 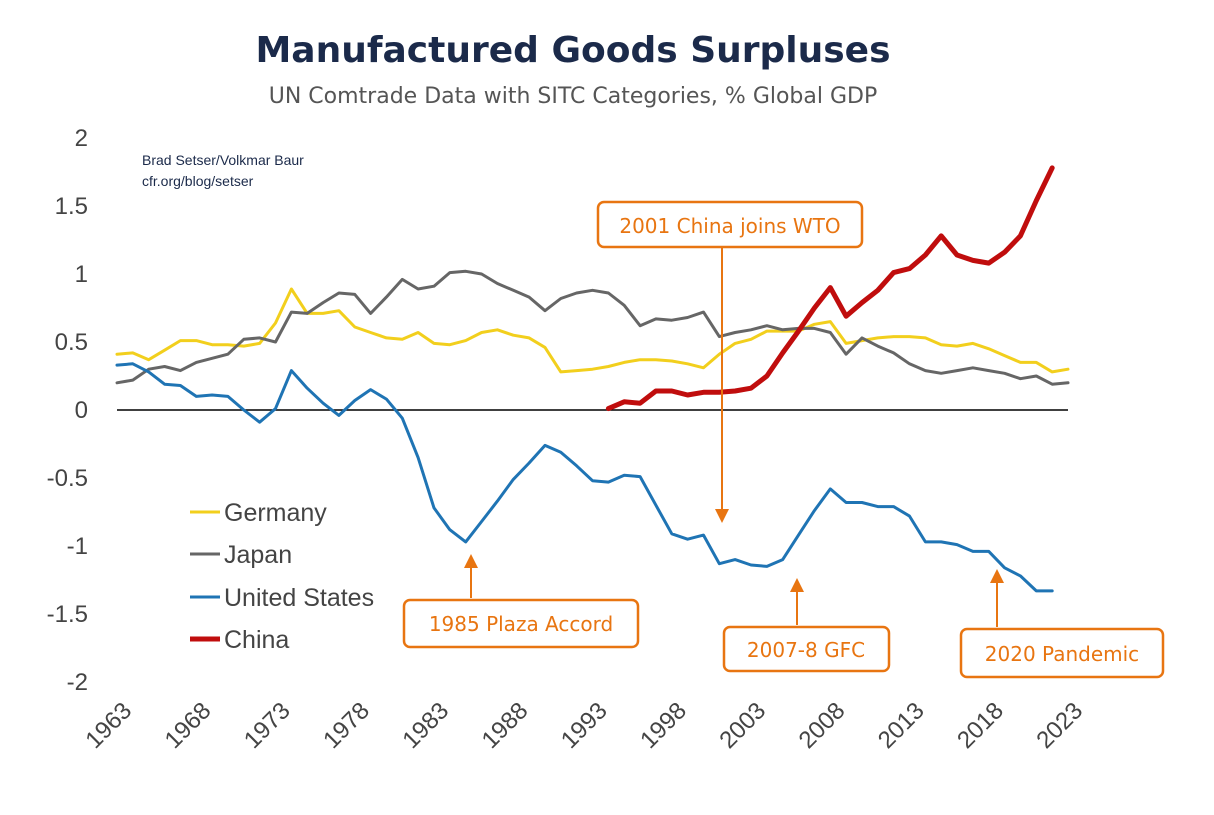 I want to click on annotation-label: 1985 Plaza Accord, so click(x=521, y=624).